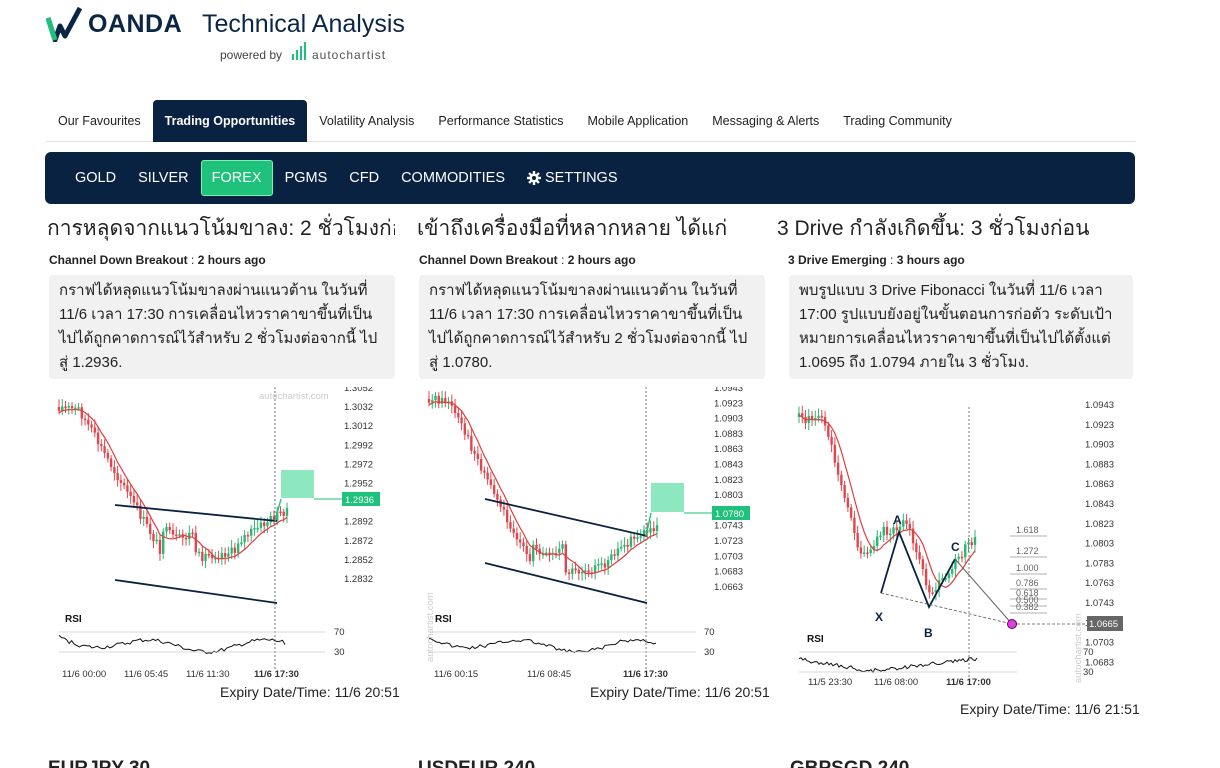 Image resolution: width=1220 pixels, height=768 pixels. I want to click on tab-mobile-application: Mobile Application, so click(638, 121).